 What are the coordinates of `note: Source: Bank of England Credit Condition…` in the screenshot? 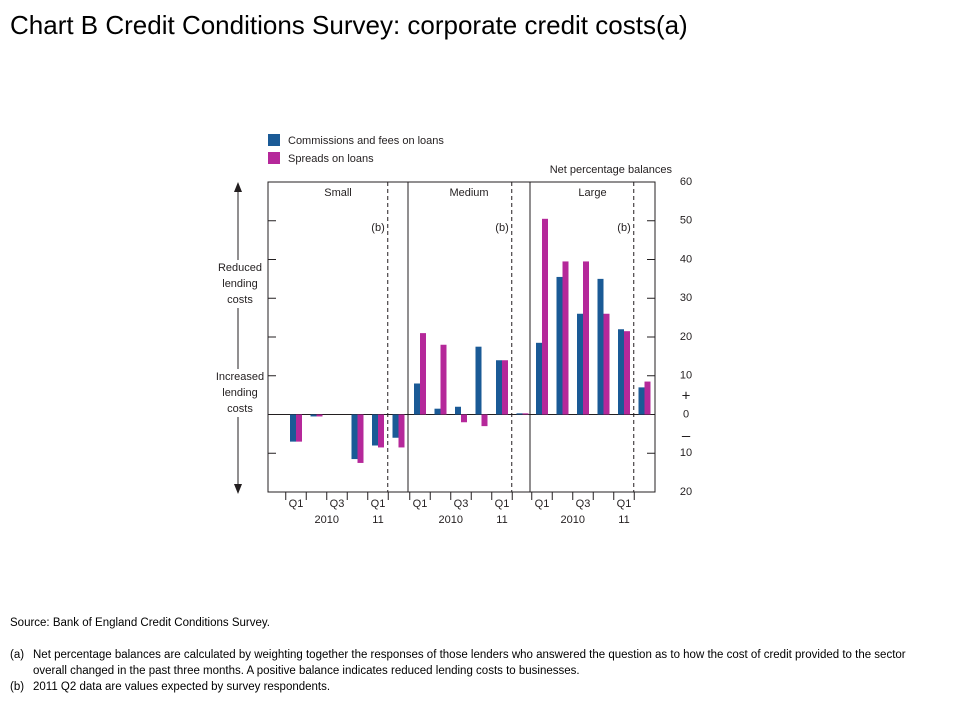 It's located at (475, 623).